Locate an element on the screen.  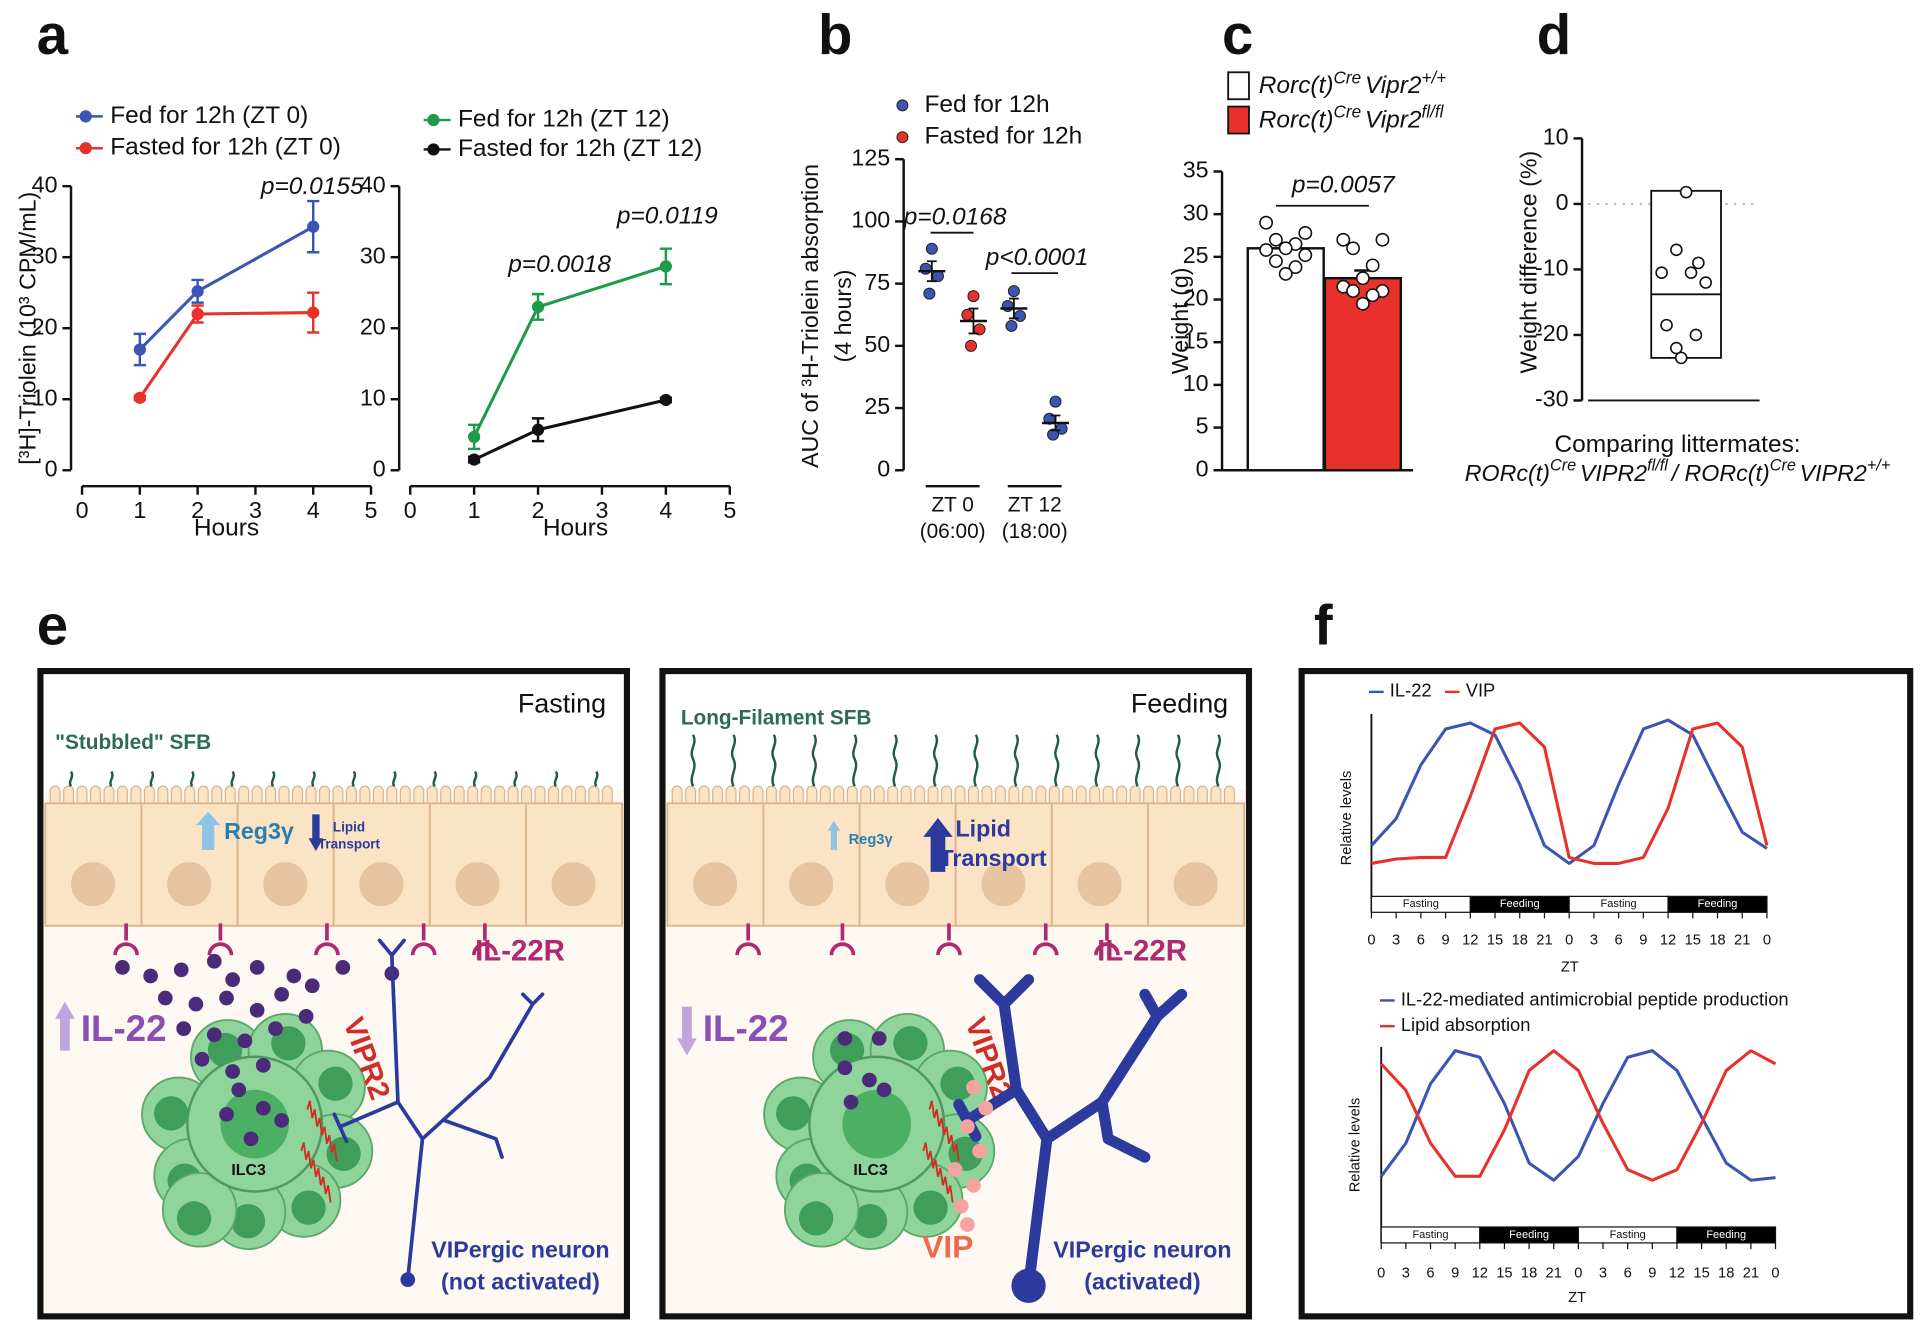
x-tick-label: ZT 0 is located at coordinates (952, 504).